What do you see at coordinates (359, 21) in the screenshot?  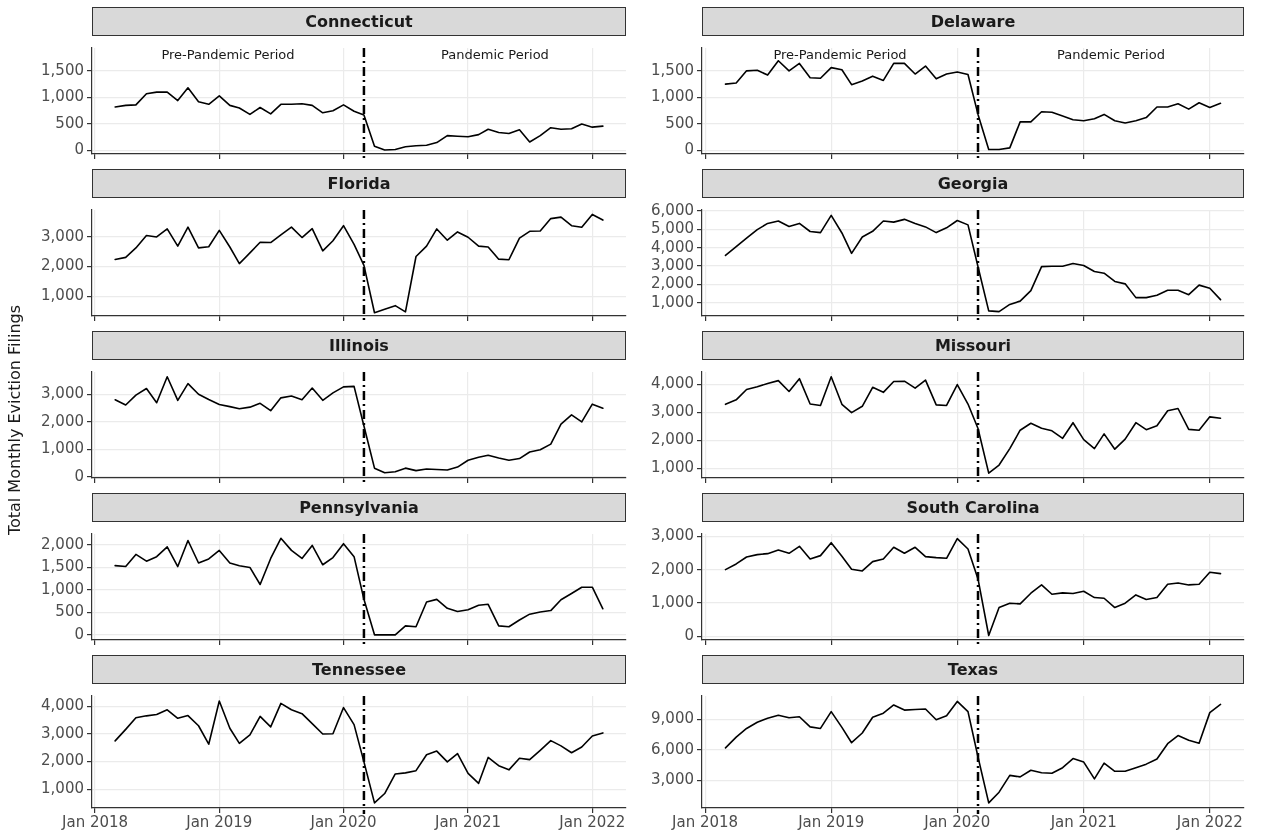 I see `chart-title: Connecticut` at bounding box center [359, 21].